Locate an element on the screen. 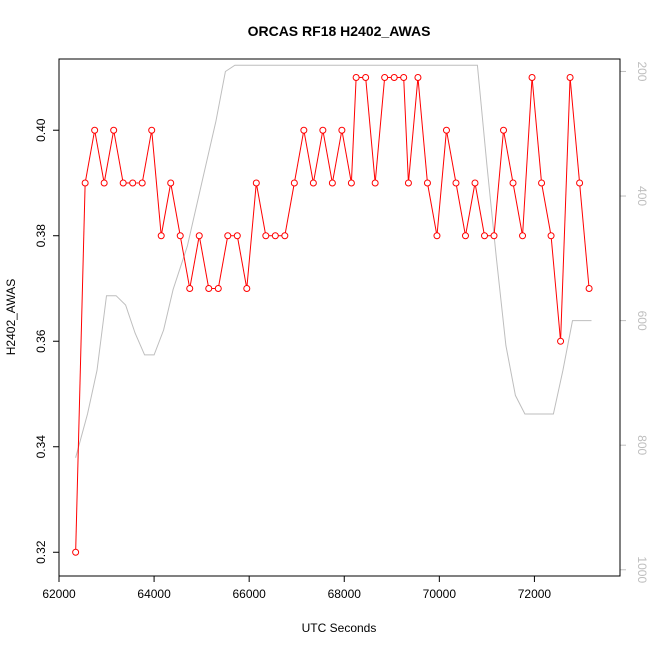  y-tick-label: 0.34 is located at coordinates (41, 447).